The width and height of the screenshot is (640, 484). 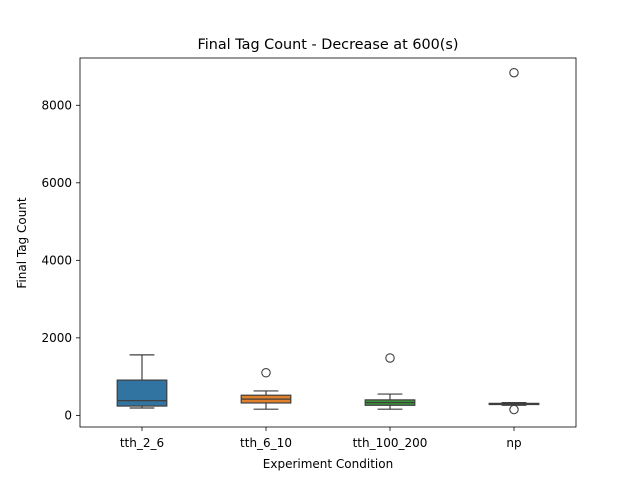 What do you see at coordinates (327, 45) in the screenshot?
I see `chart-title: Final Tag Count - Decrease at 600(s)` at bounding box center [327, 45].